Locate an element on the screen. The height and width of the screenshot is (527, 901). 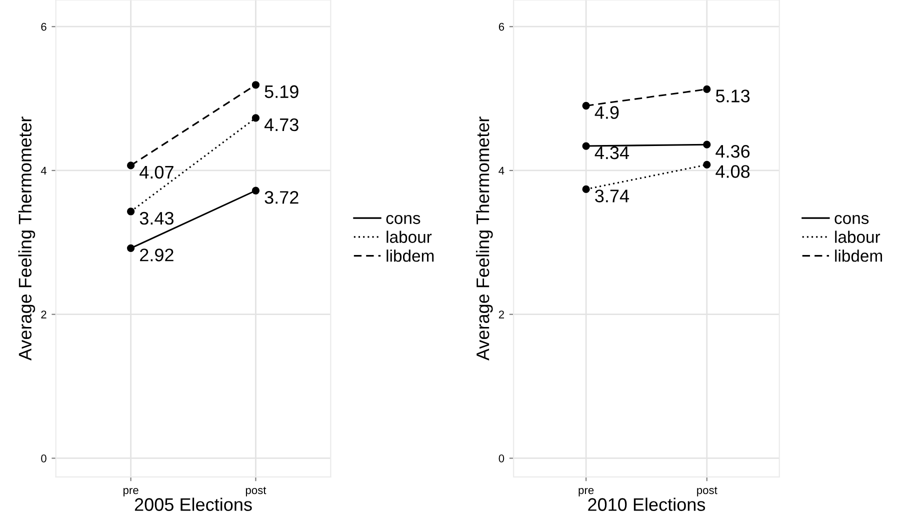
data-label: 4.34 is located at coordinates (612, 153).